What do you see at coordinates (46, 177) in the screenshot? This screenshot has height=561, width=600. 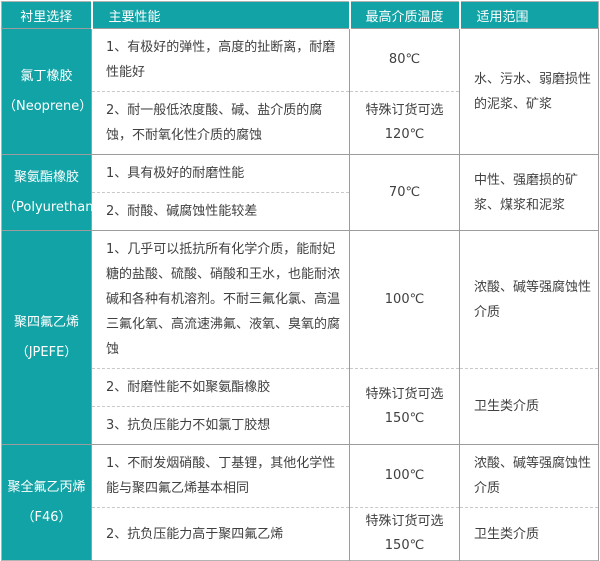 I see `material-name: 聚氨酯橡胶` at bounding box center [46, 177].